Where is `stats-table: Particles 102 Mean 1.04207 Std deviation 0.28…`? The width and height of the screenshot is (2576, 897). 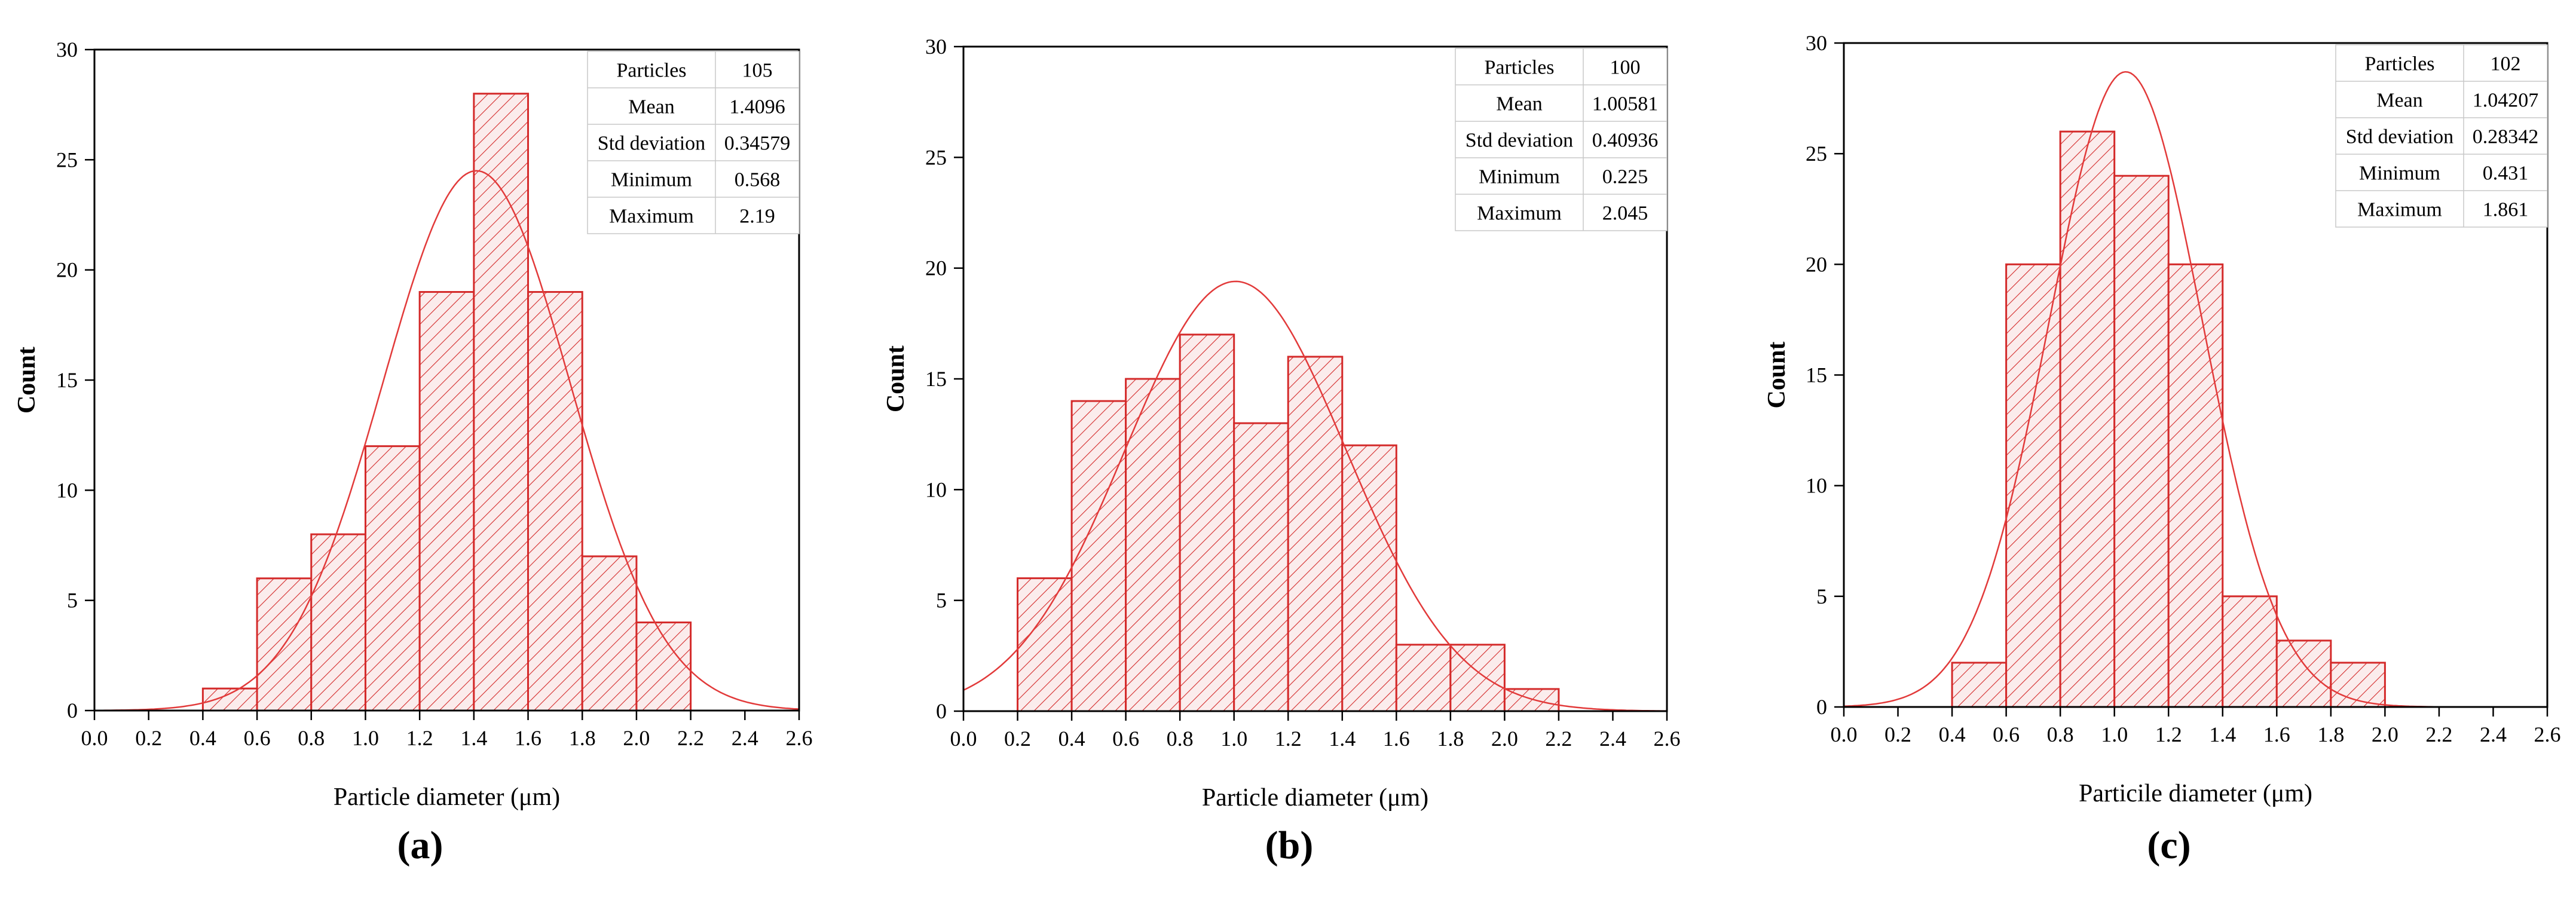 stats-table: Particles 102 Mean 1.04207 Std deviation 0.28… is located at coordinates (2441, 136).